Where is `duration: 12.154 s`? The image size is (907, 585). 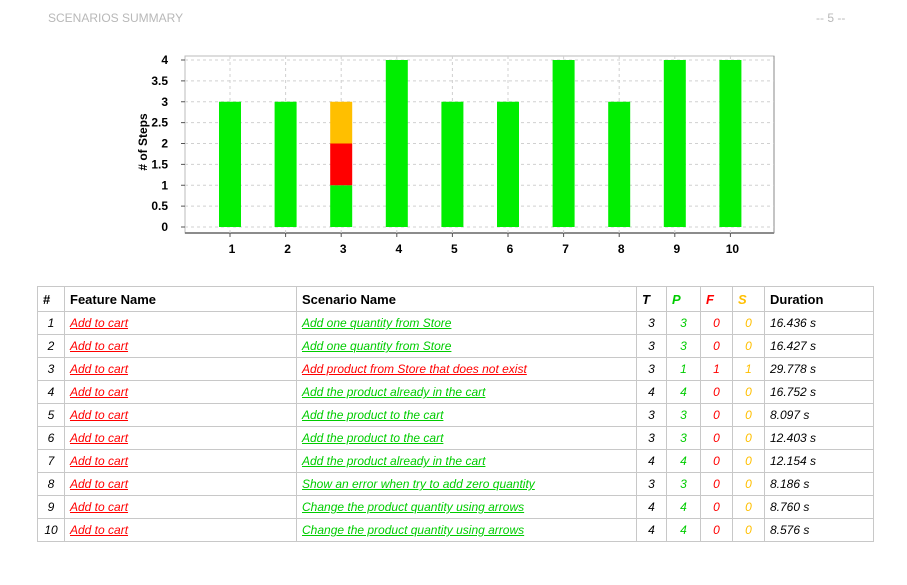 duration: 12.154 s is located at coordinates (819, 461).